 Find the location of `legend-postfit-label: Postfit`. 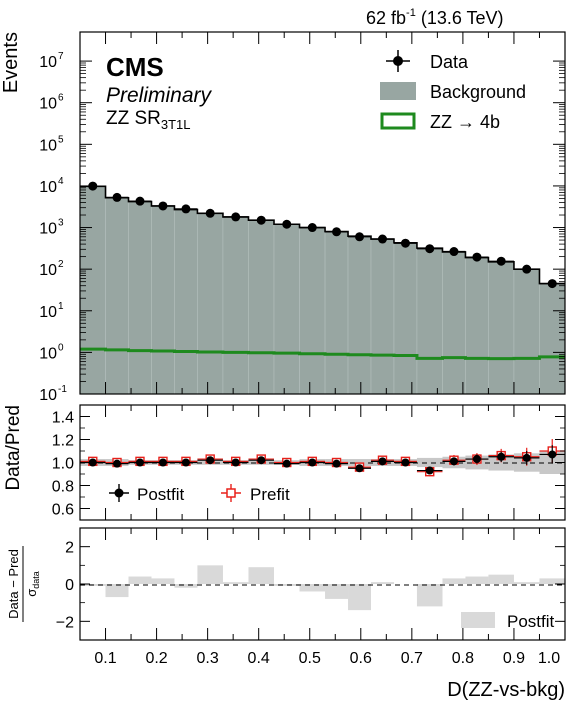

legend-postfit-label: Postfit is located at coordinates (161, 494).